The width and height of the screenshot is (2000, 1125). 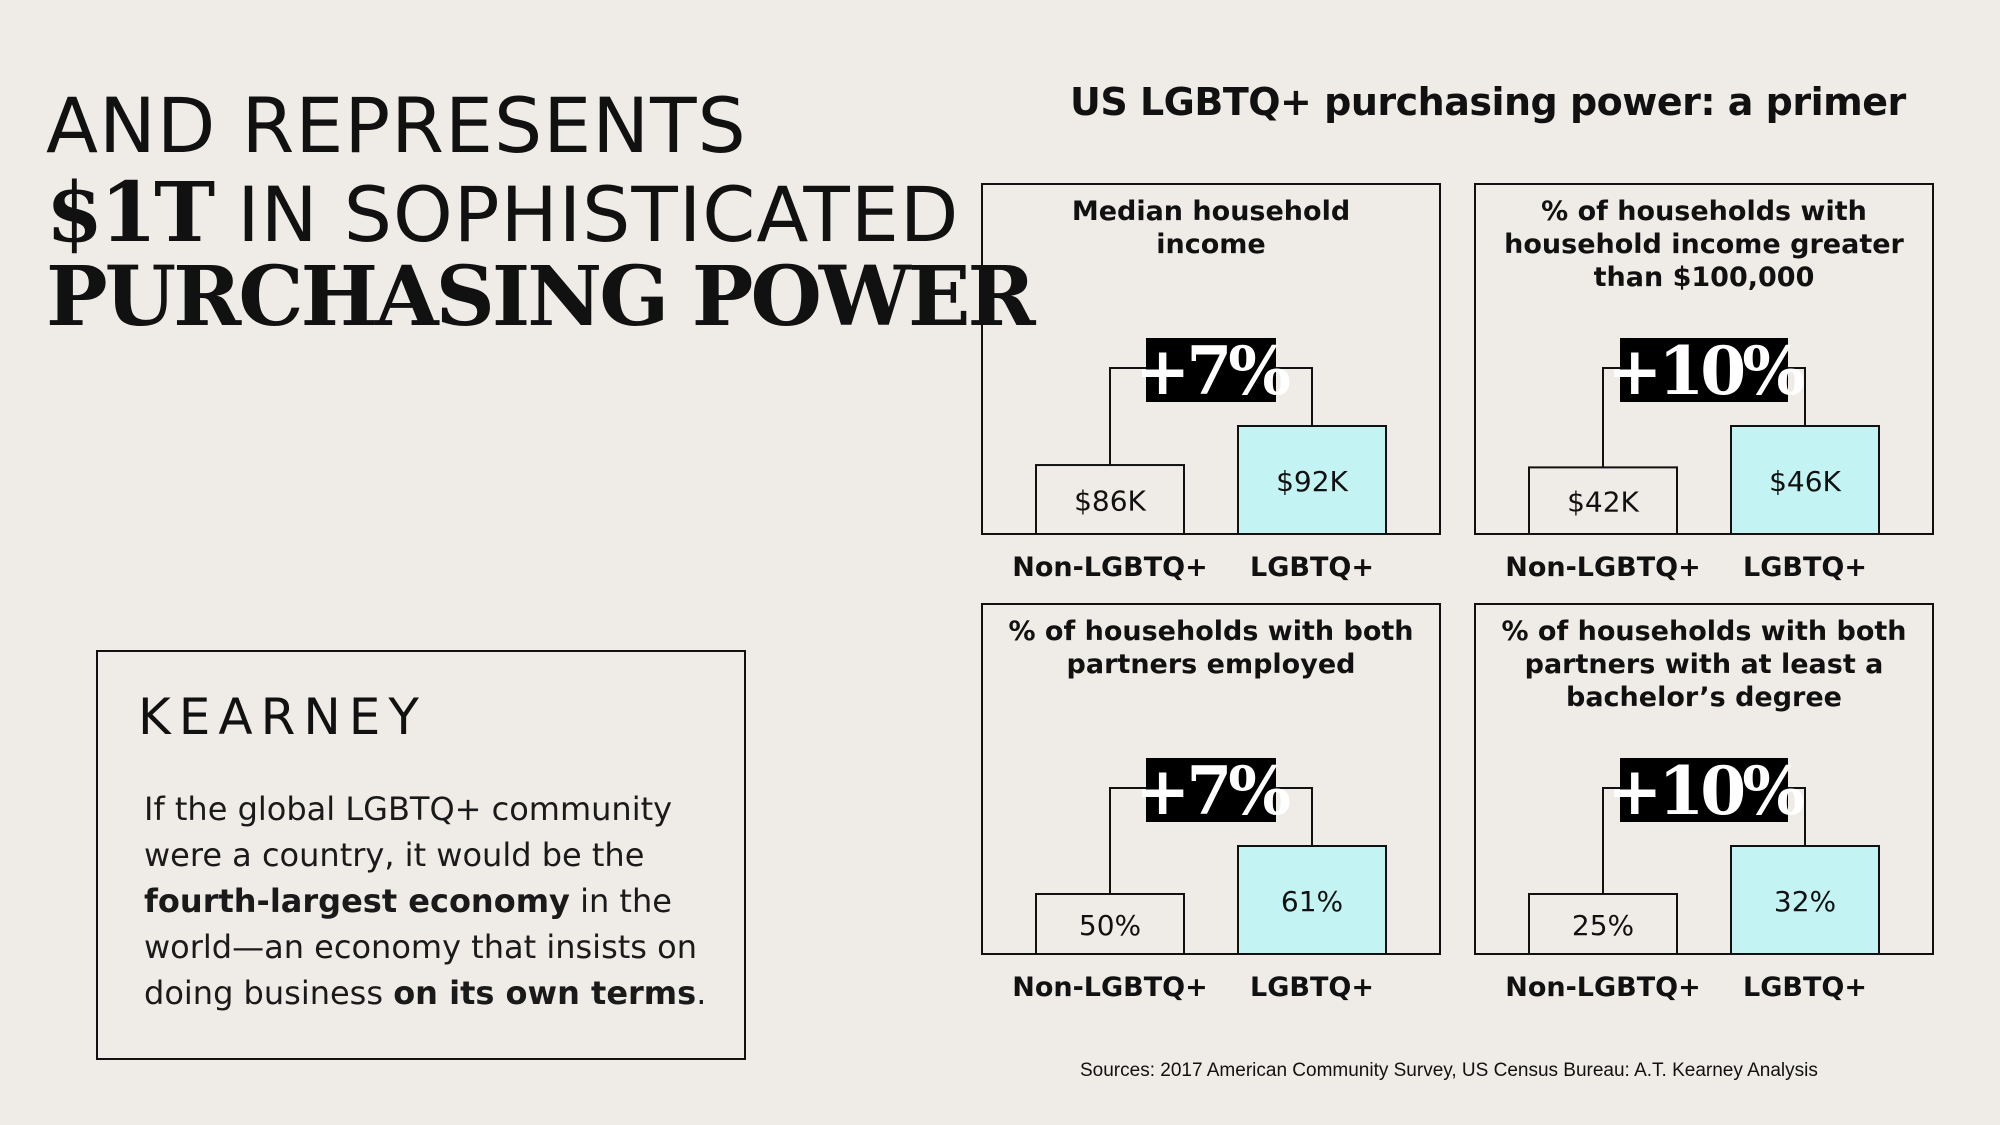 I want to click on bar-value-label: 32%, so click(x=1805, y=901).